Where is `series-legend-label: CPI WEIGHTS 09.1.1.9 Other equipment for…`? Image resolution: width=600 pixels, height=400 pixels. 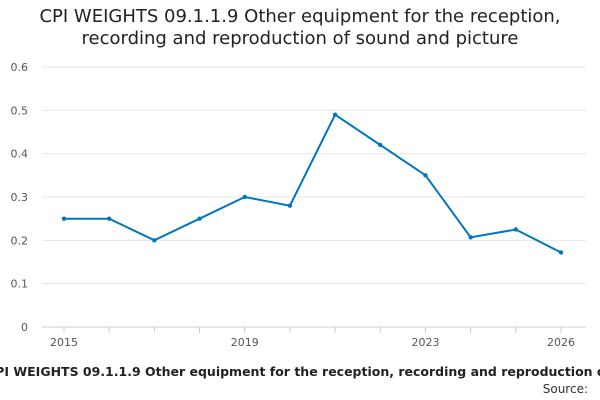 series-legend-label: CPI WEIGHTS 09.1.1.9 Other equipment for… is located at coordinates (300, 371).